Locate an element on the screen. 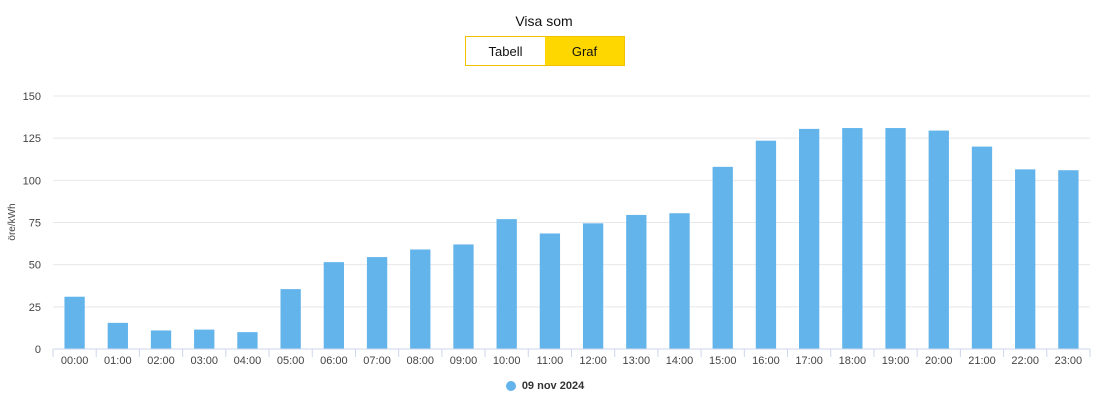 This screenshot has height=407, width=1115. x-tick-label: 18:00 is located at coordinates (853, 361).